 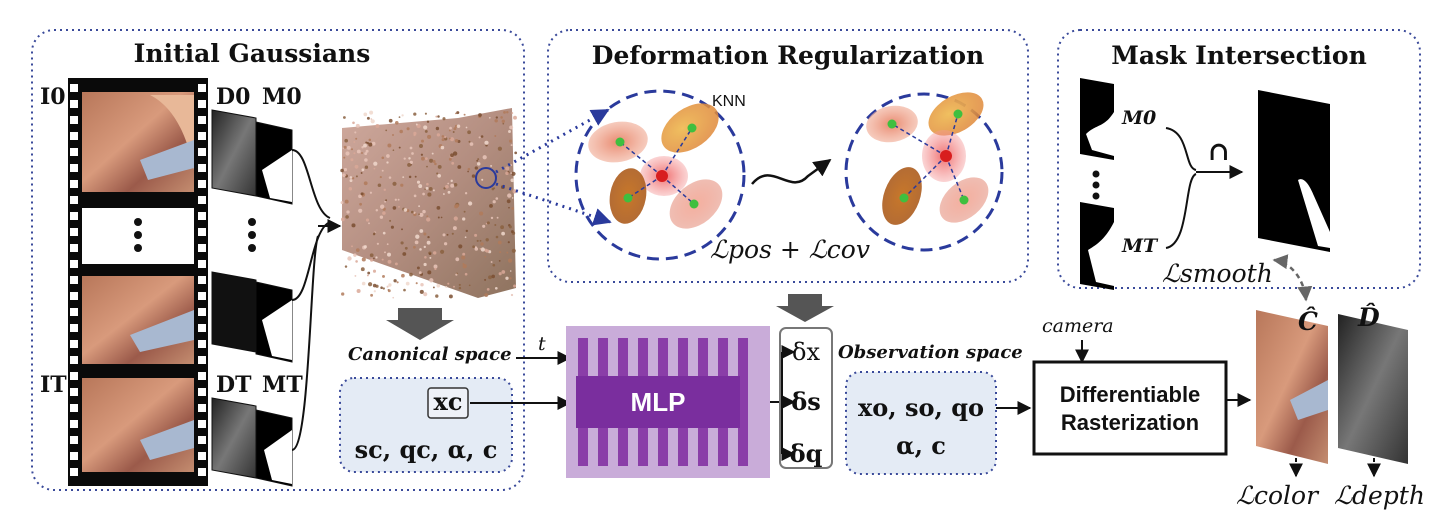 I want to click on image-frame-last, so click(x=138, y=425).